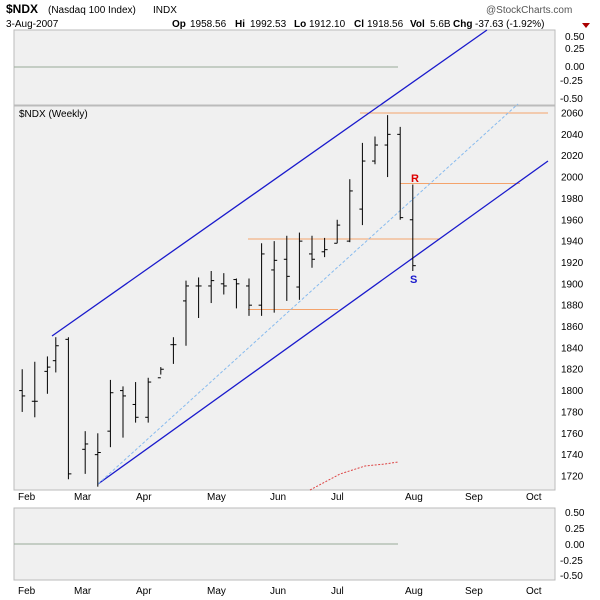  I want to click on y-tick-label: 1860, so click(572, 327).